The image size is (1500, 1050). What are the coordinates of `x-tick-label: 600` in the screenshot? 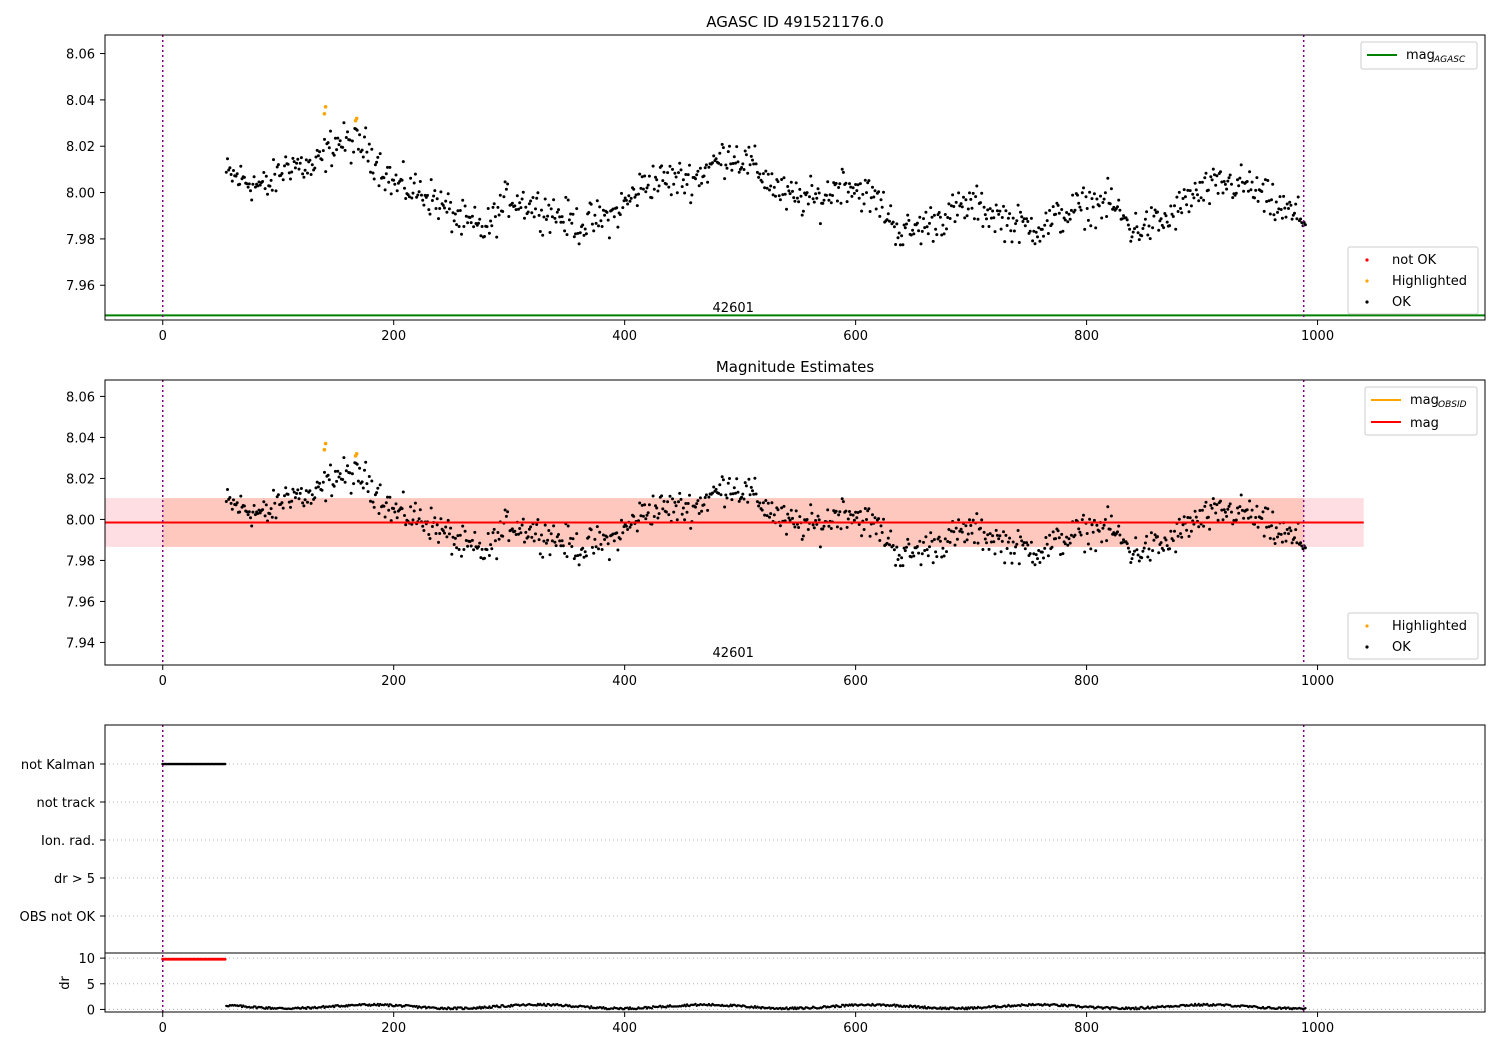 It's located at (855, 681).